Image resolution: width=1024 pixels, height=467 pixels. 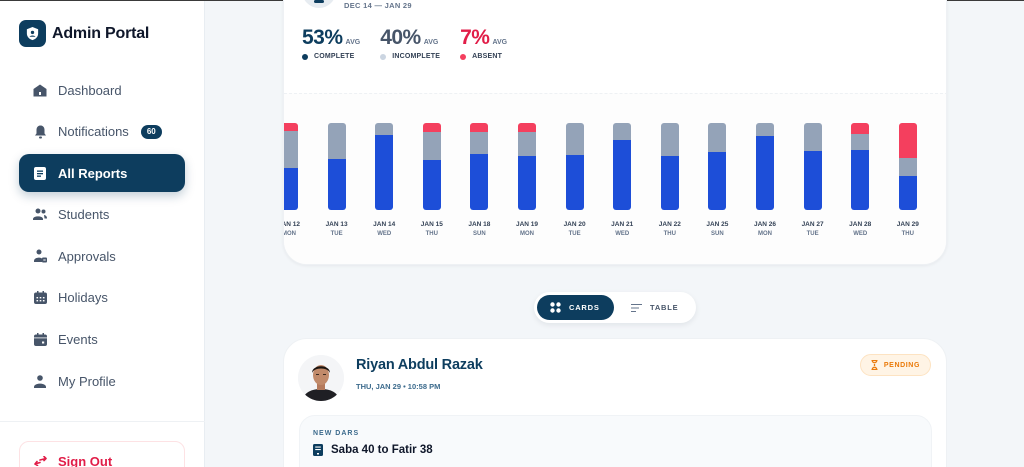 I want to click on sidebar-item-my-profile: My Profile, so click(x=102, y=381).